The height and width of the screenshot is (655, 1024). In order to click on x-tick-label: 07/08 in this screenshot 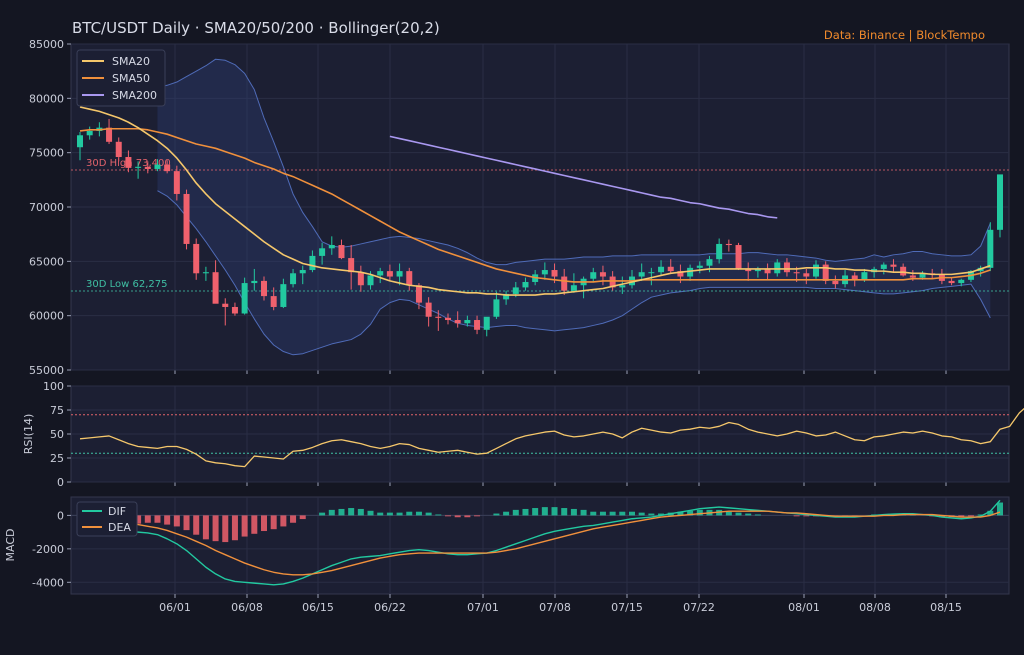, I will do `click(555, 607)`.